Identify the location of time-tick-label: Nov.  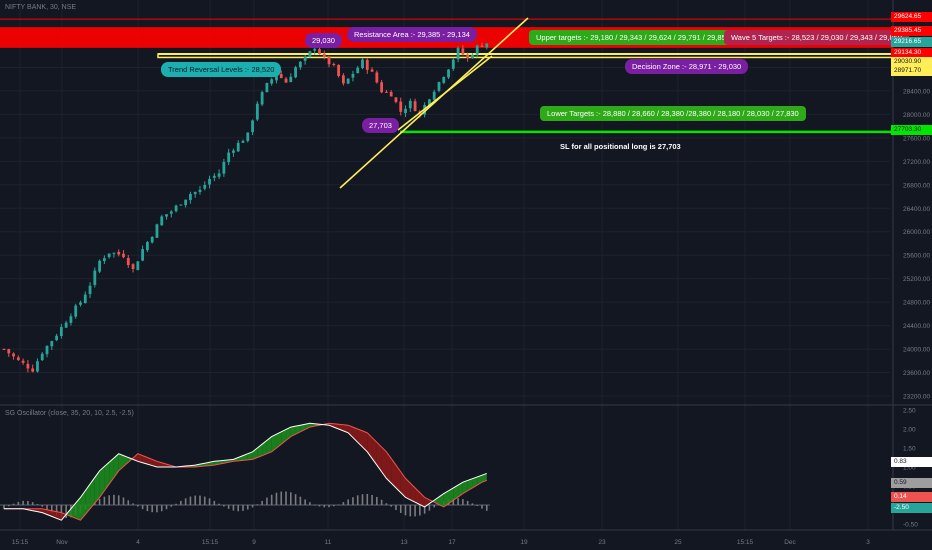
(62, 542).